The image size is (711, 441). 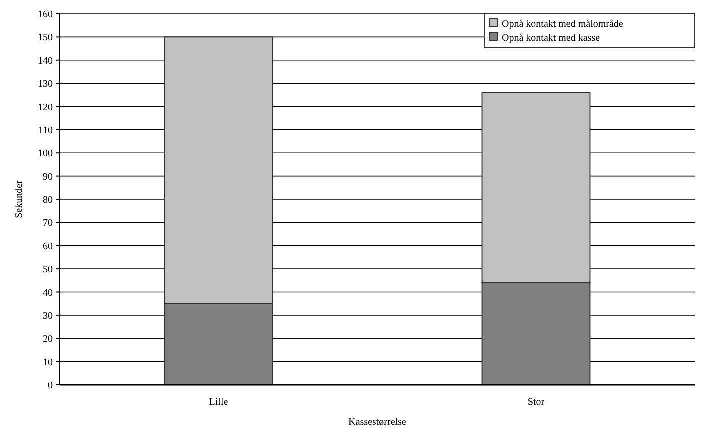 What do you see at coordinates (45, 38) in the screenshot?
I see `y-tick-label: 150` at bounding box center [45, 38].